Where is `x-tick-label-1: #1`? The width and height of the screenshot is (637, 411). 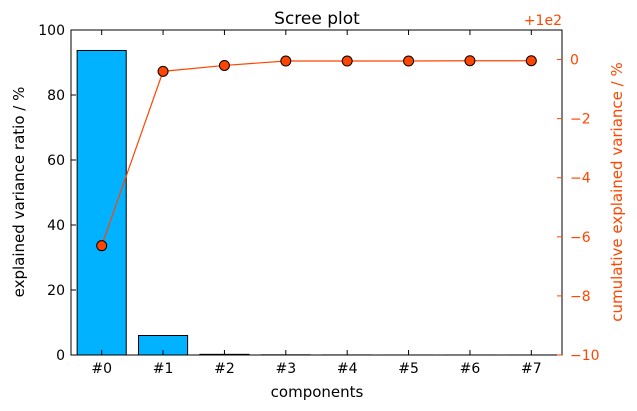 x-tick-label-1: #1 is located at coordinates (163, 369).